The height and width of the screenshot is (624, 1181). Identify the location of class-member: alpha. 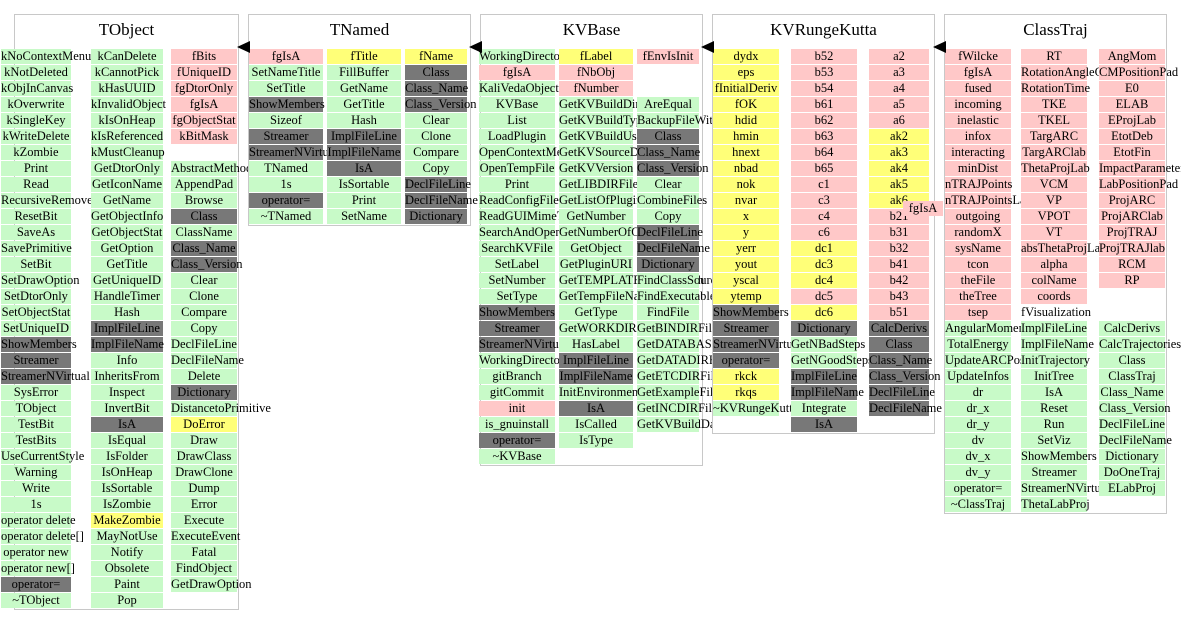
(1054, 264).